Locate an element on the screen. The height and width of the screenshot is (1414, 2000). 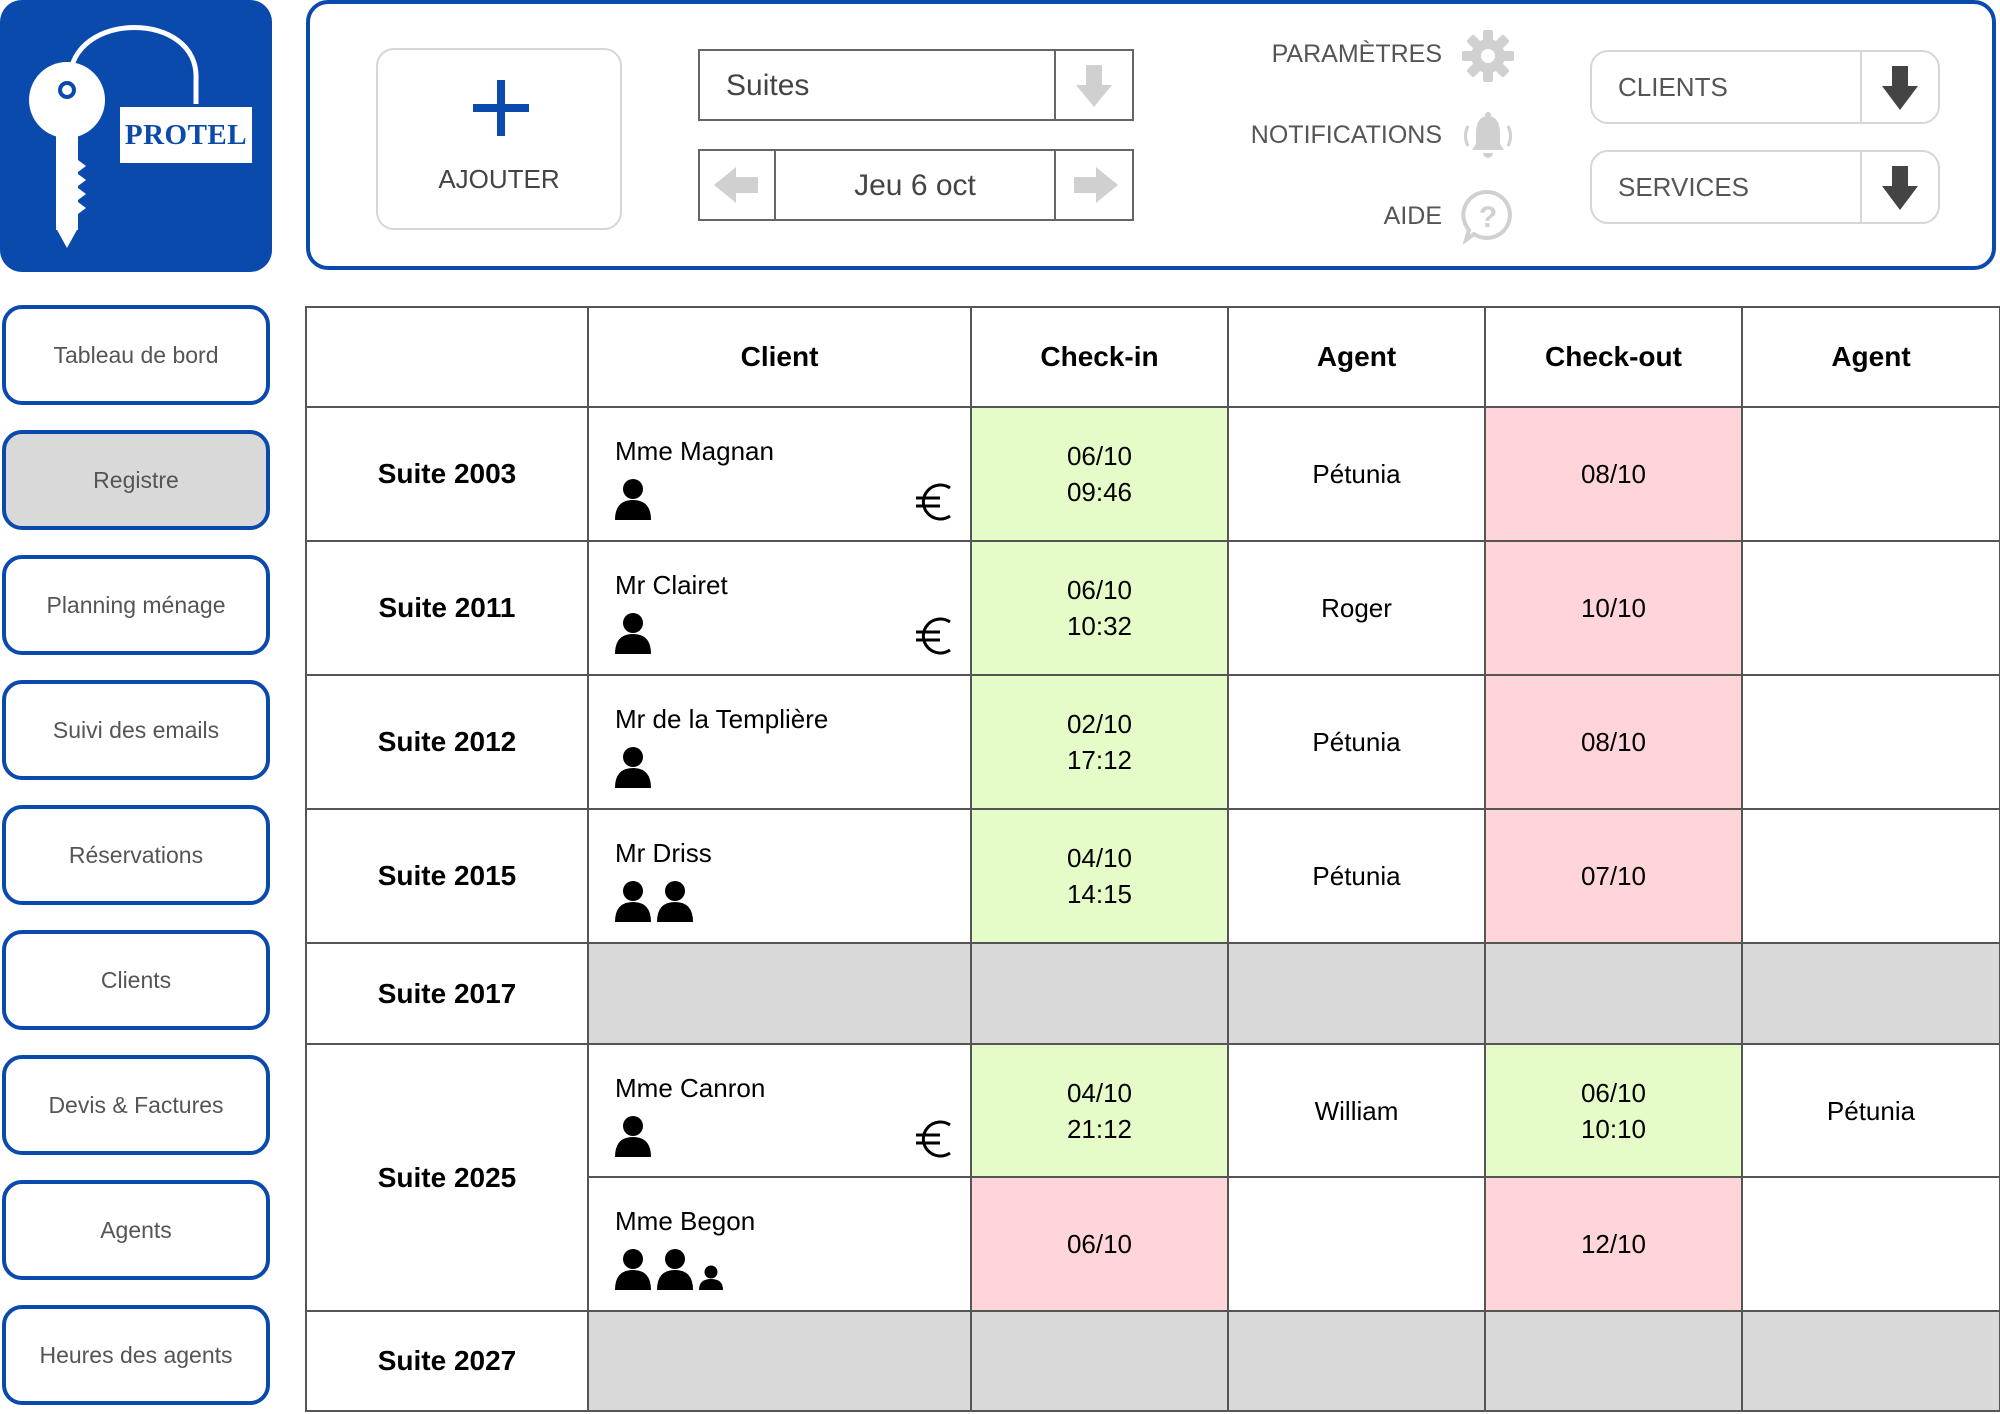
arrow-left-icon is located at coordinates (736, 185).